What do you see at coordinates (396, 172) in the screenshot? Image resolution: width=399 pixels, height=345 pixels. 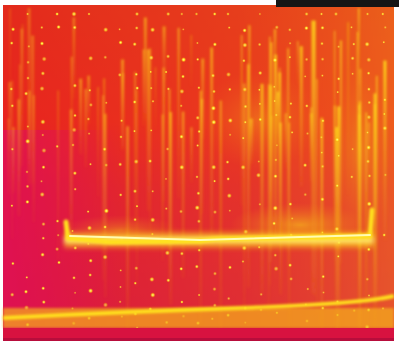 I see `right-margin` at bounding box center [396, 172].